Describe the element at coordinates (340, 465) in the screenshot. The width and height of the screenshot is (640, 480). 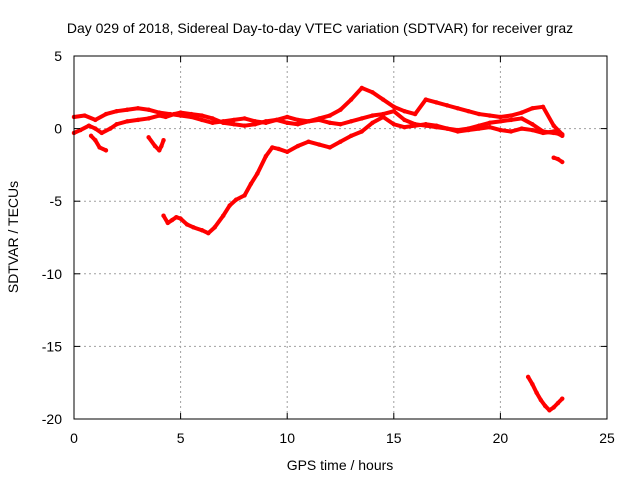
I see `x-axis-label: GPS time / hours` at that location.